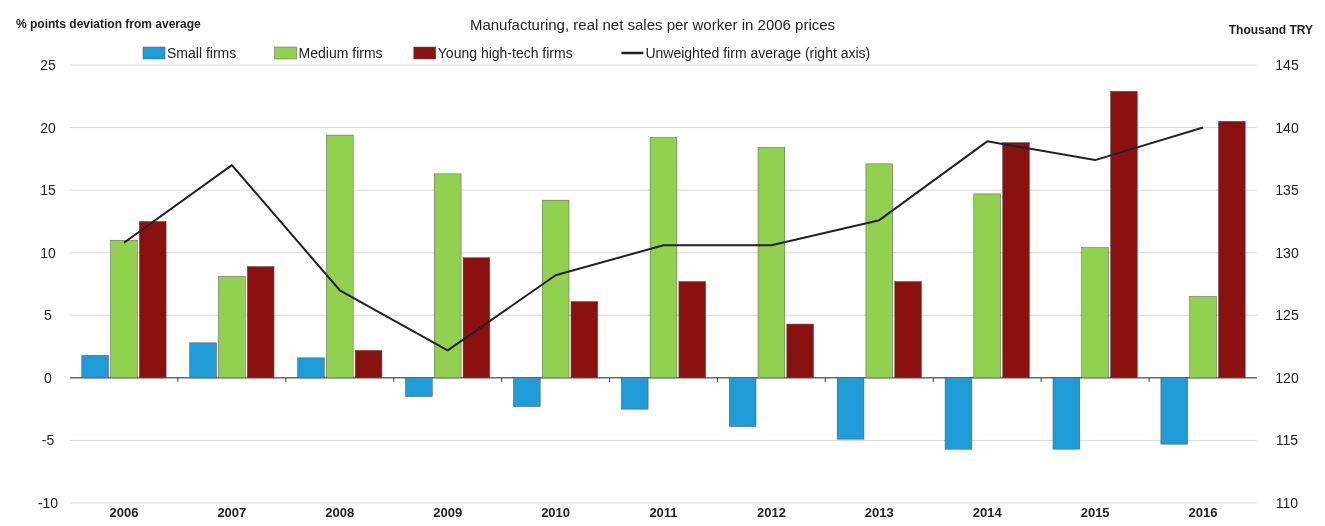 Image resolution: width=1325 pixels, height=526 pixels. I want to click on y-axis-title: % points deviation from average, so click(109, 24).